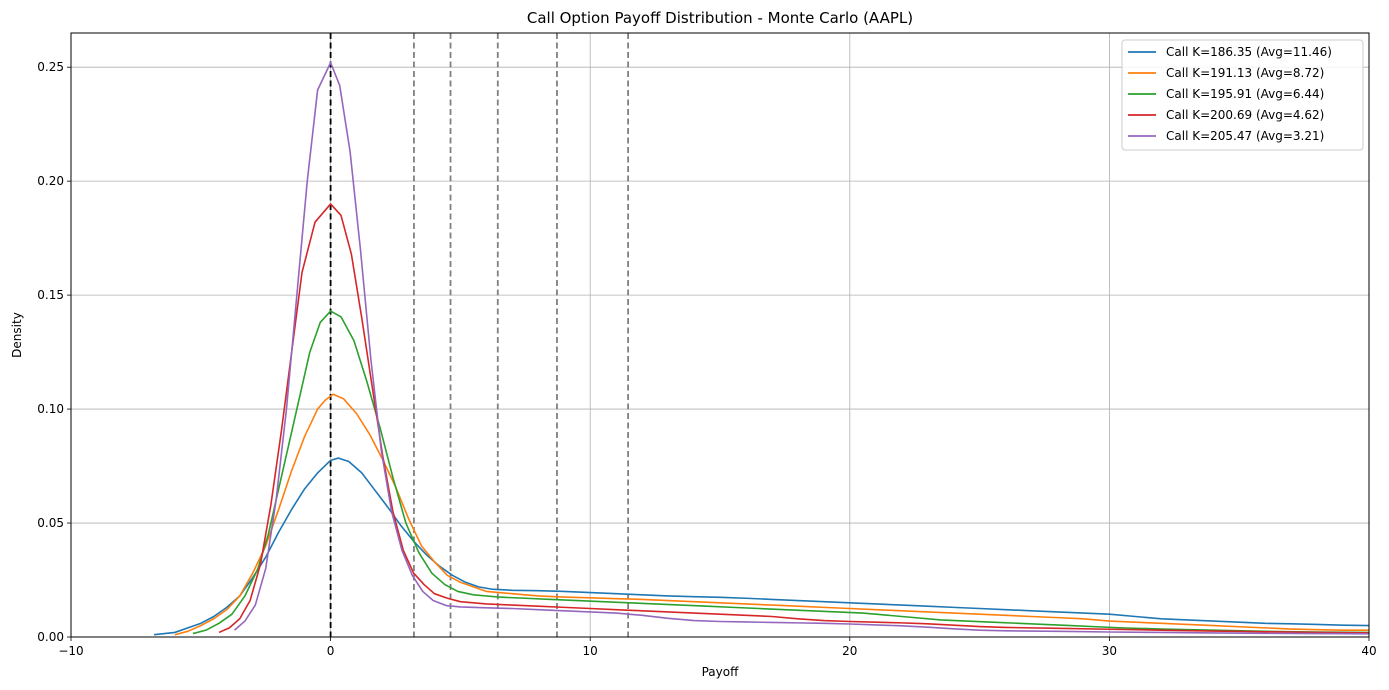  Describe the element at coordinates (1245, 136) in the screenshot. I see `legend-entry: Call K=205.47 (Avg=3.21)` at that location.